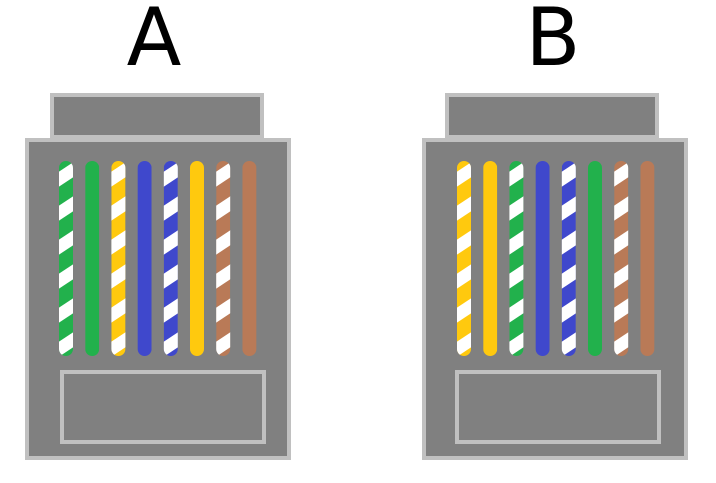  Describe the element at coordinates (558, 407) in the screenshot. I see `connector-b-latch` at that location.